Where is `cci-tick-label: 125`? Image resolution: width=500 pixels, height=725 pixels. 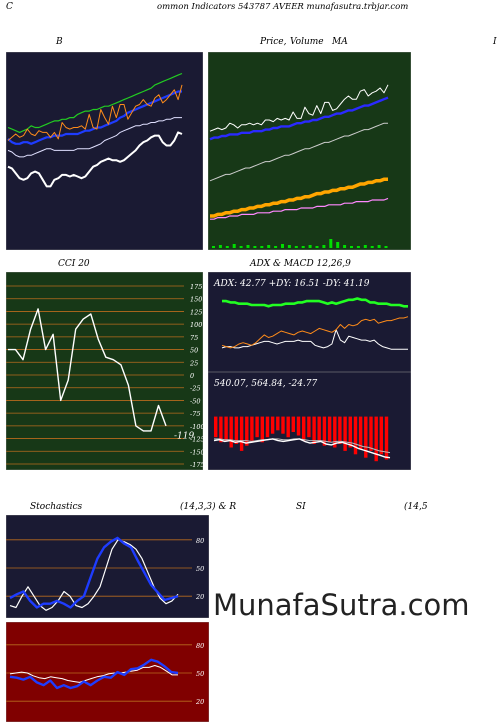 cci-tick-label: 125 is located at coordinates (196, 312).